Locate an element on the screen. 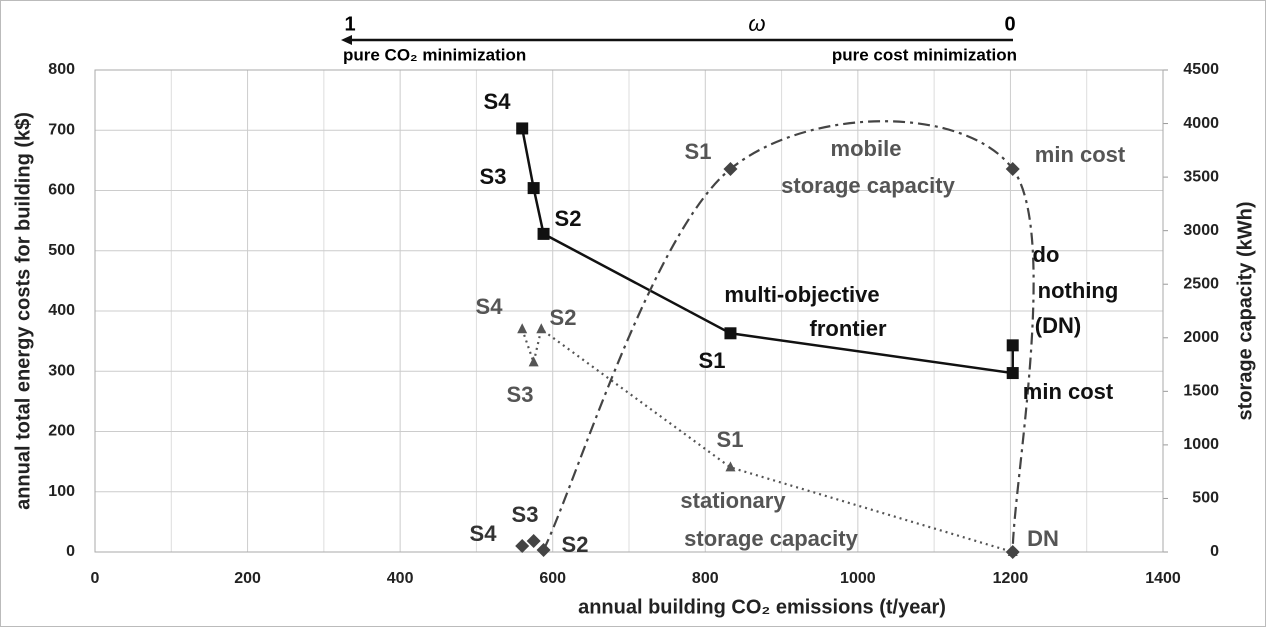 The height and width of the screenshot is (627, 1266). y-tick-label: 100 is located at coordinates (61, 491).